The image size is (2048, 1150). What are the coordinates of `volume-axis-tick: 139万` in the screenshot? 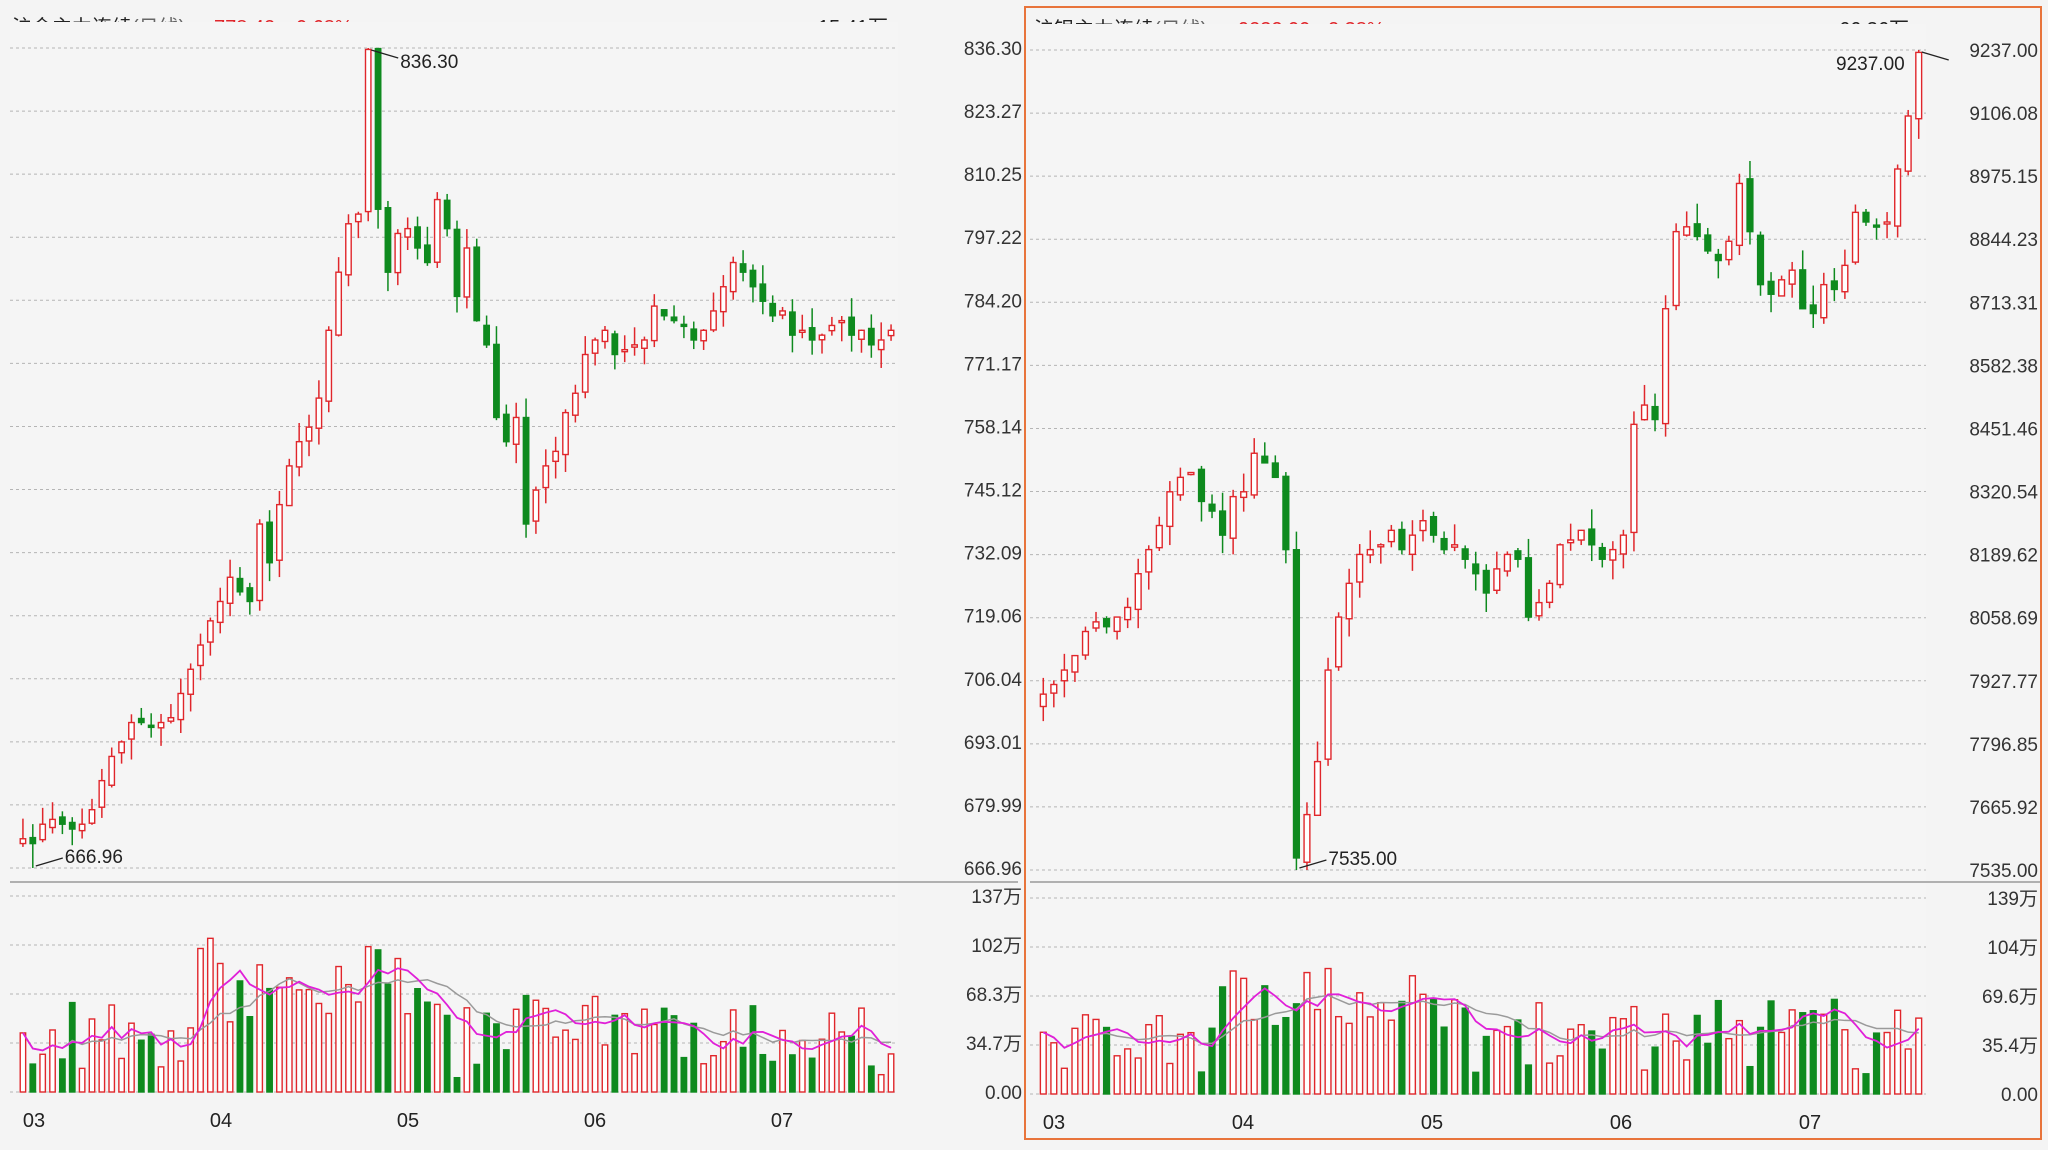 It's located at (2012, 899).